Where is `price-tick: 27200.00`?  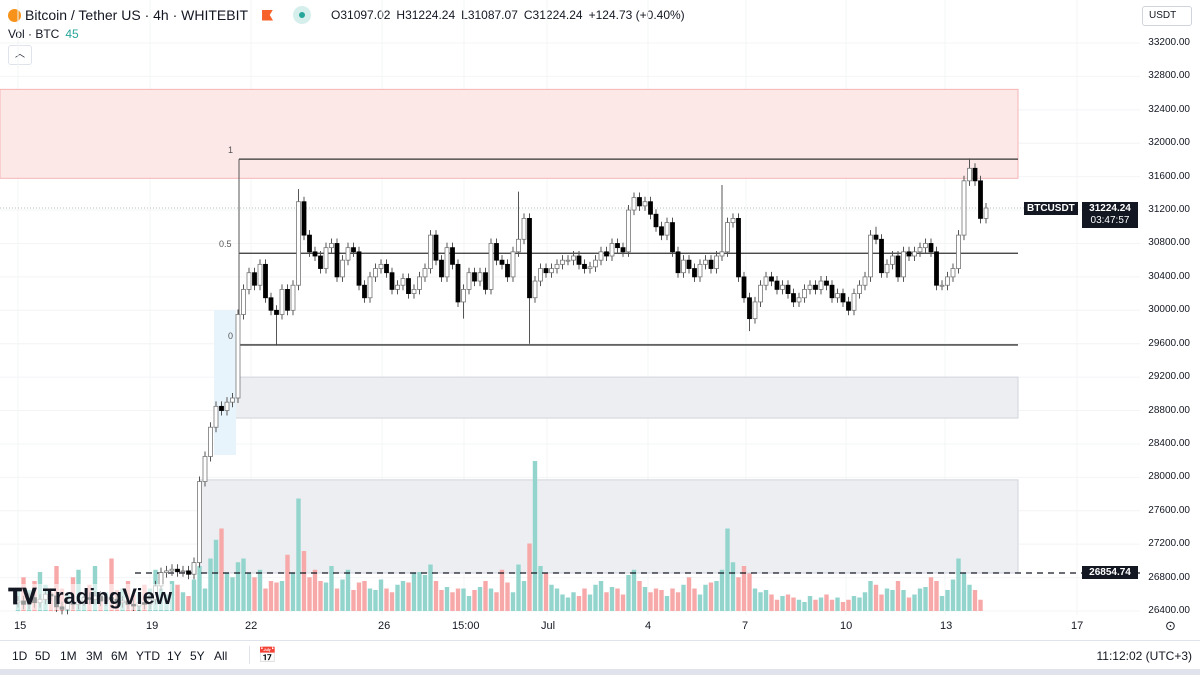 price-tick: 27200.00 is located at coordinates (1169, 544).